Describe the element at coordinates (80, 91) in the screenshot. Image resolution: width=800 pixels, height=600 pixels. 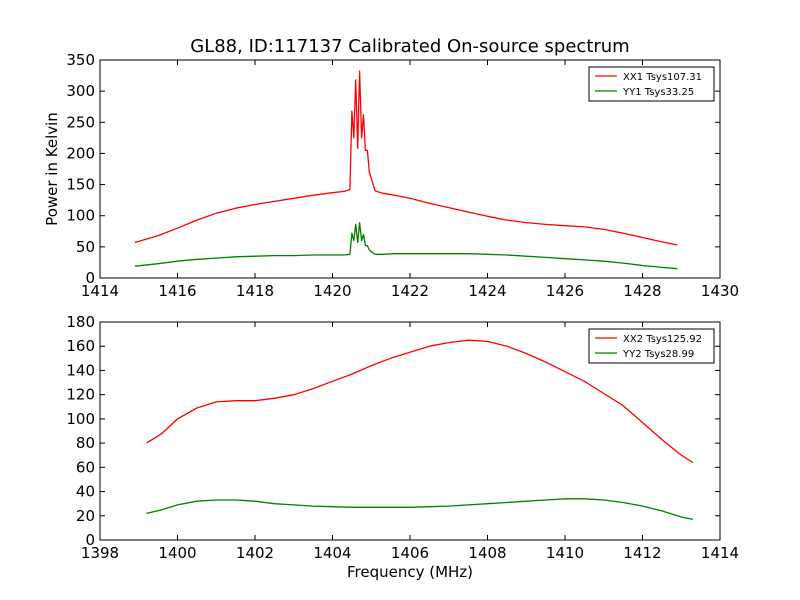
I see `top-y-tick-label: 300` at that location.